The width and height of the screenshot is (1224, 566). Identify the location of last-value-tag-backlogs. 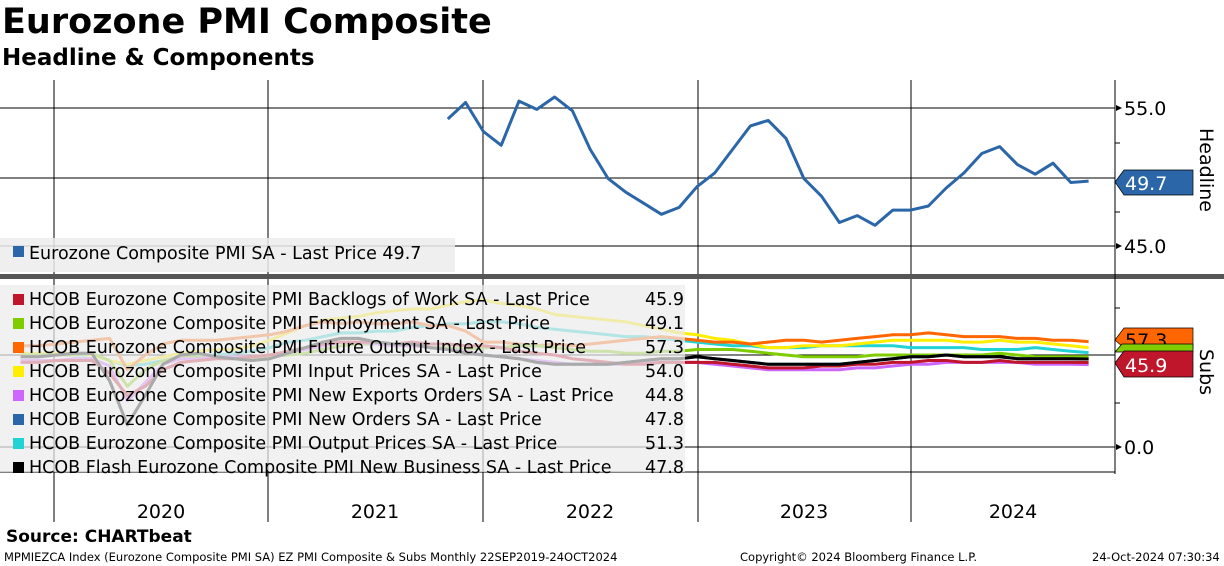
(1154, 364).